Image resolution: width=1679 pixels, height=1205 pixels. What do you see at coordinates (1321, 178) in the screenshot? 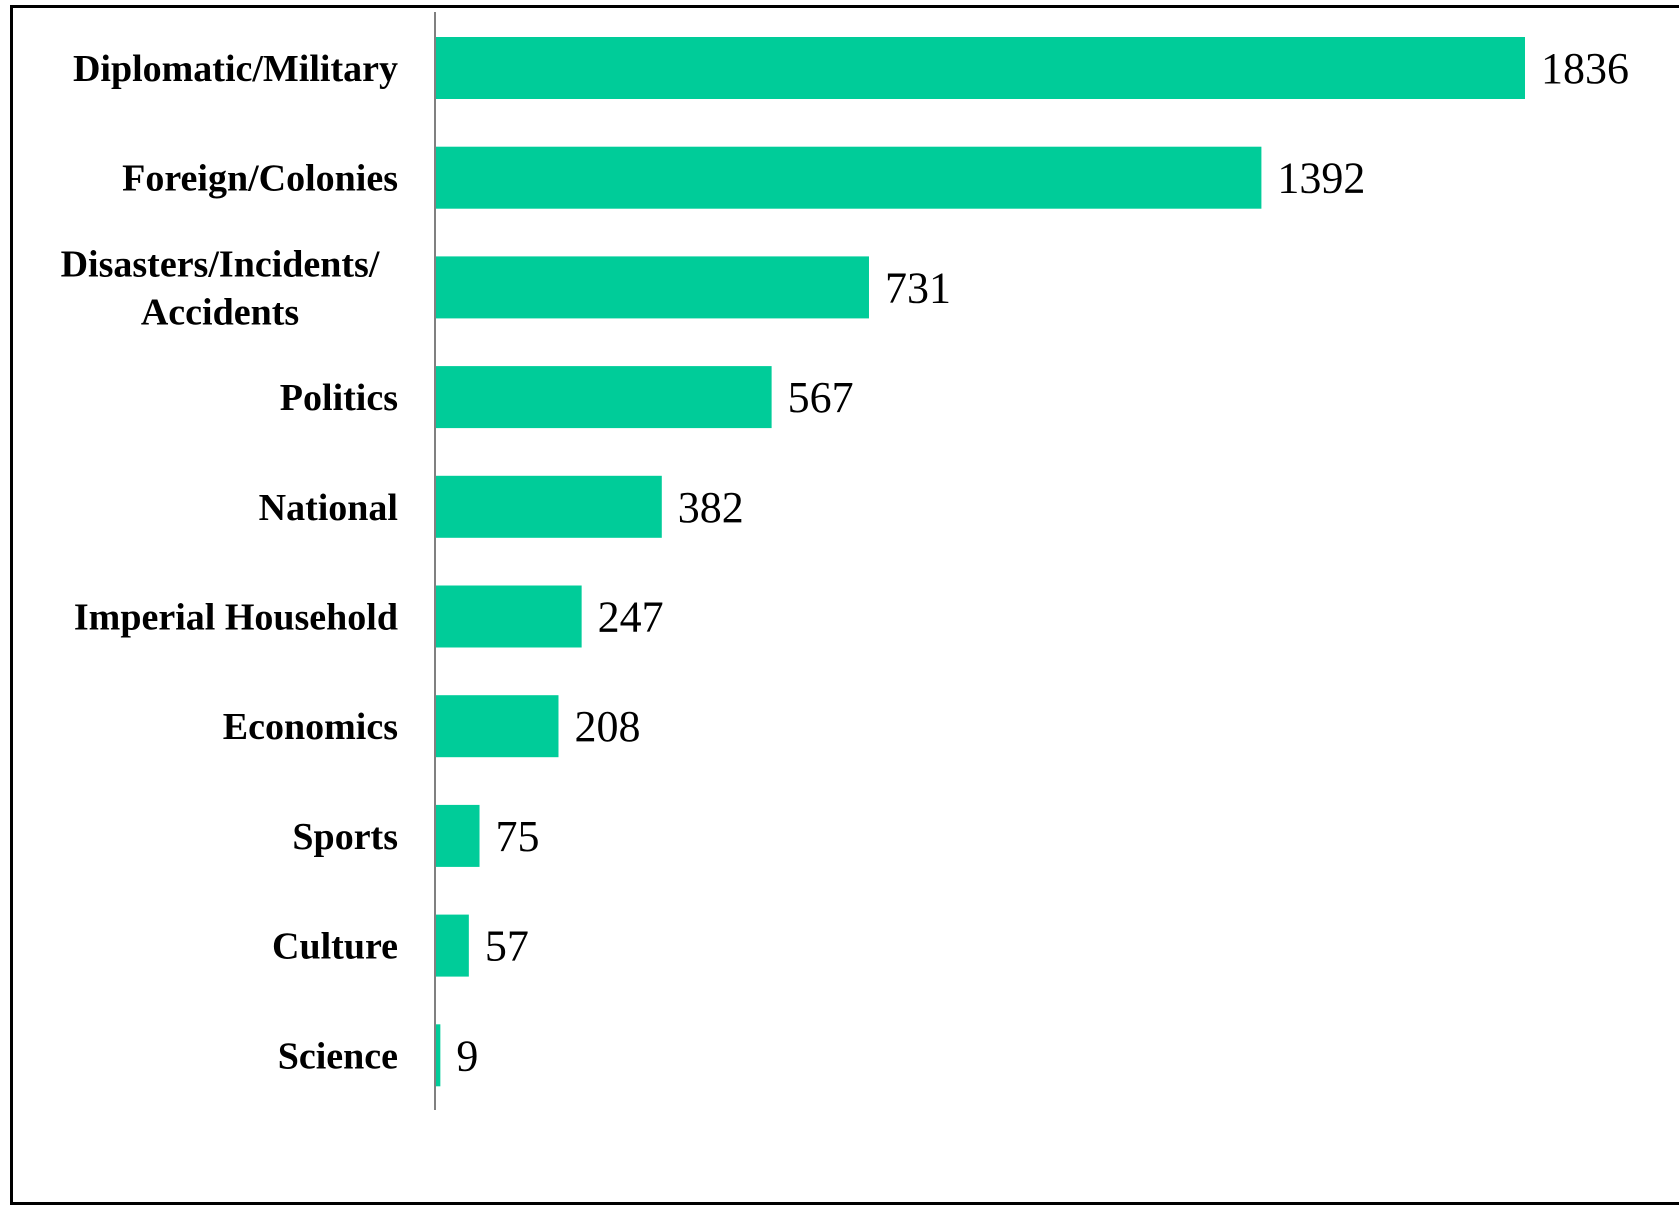
I see `data-label-1: 1392` at bounding box center [1321, 178].